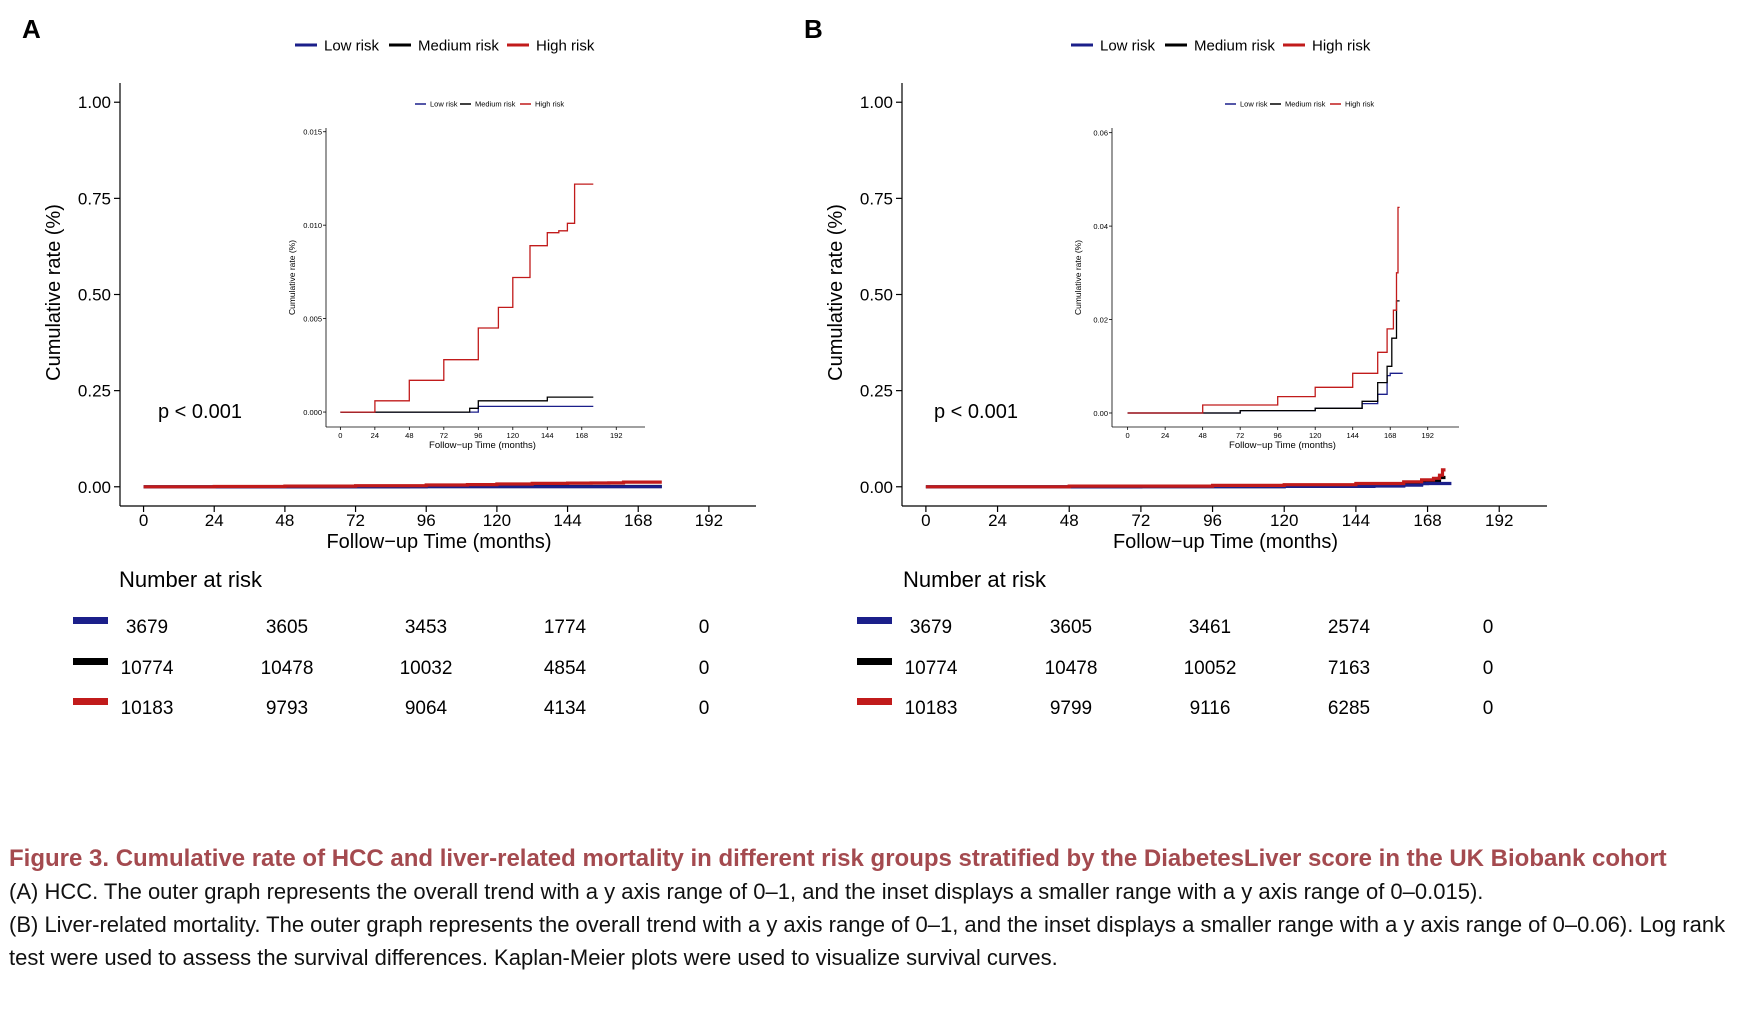  Describe the element at coordinates (1349, 668) in the screenshot. I see `risk-cell: 7163` at that location.